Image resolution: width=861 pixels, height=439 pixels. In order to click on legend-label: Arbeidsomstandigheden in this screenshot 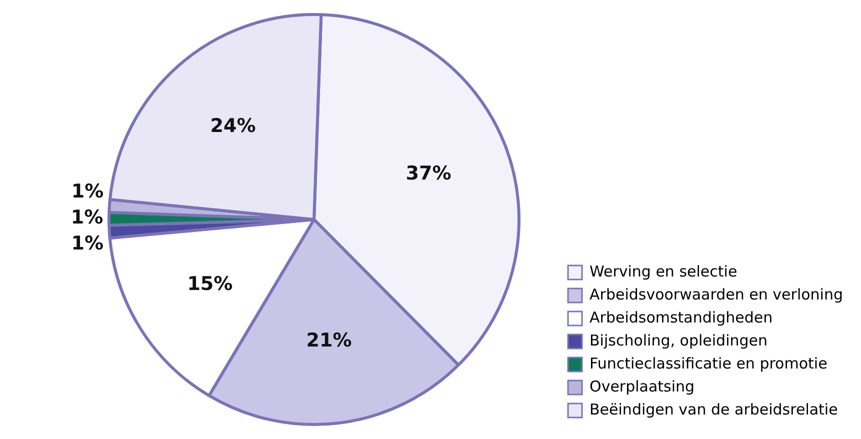, I will do `click(681, 317)`.